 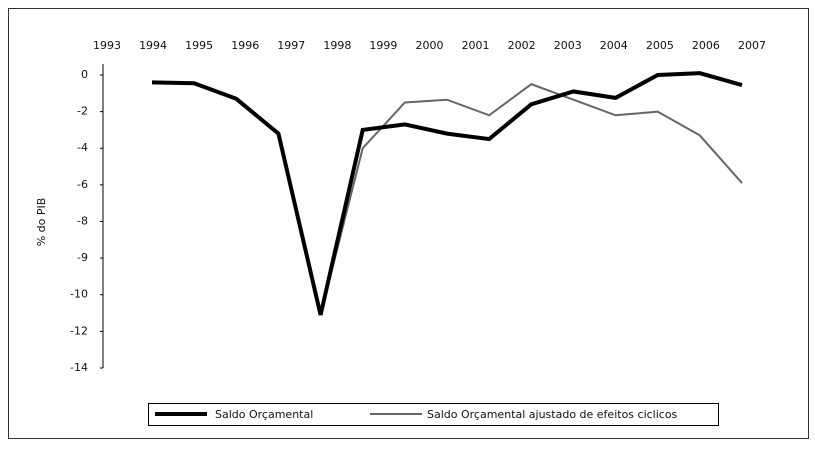 What do you see at coordinates (291, 45) in the screenshot?
I see `x-tick-label: 1997` at bounding box center [291, 45].